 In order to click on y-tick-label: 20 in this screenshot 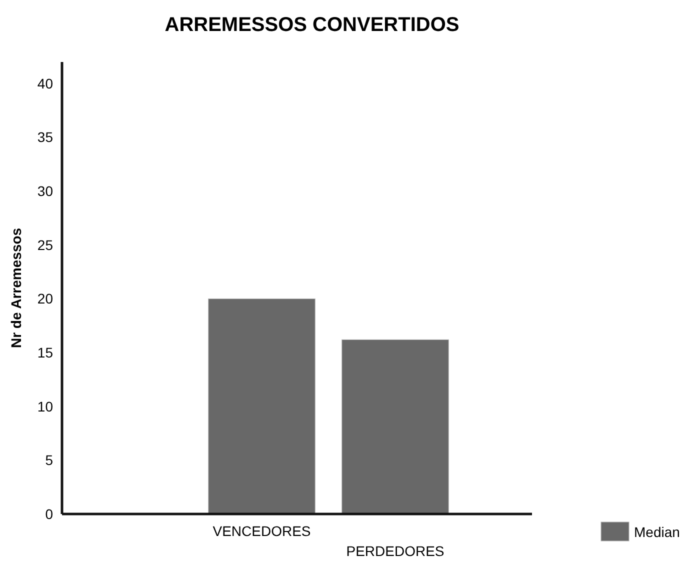, I will do `click(45, 298)`.